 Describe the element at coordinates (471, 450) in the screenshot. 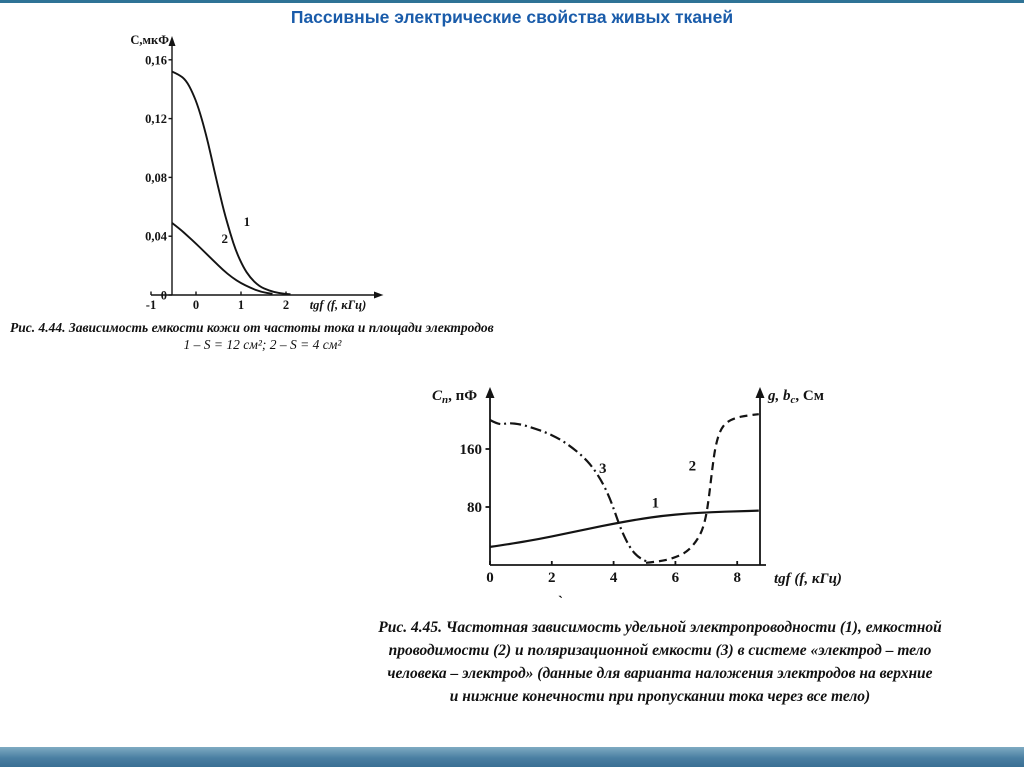

I see `y-tick-label: 160` at that location.